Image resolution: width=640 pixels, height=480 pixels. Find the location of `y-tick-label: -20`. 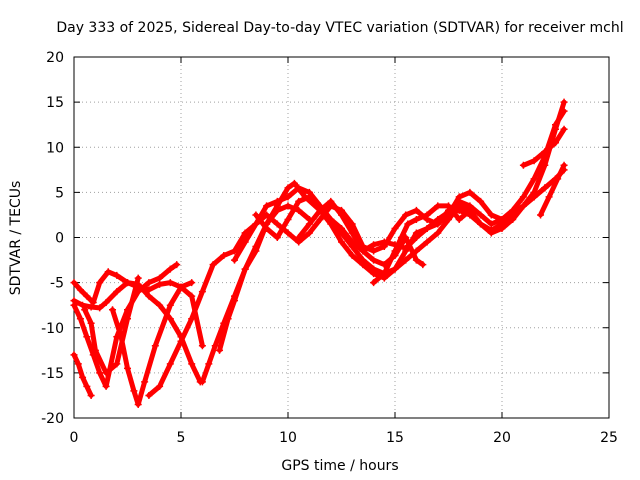

y-tick-label: -20 is located at coordinates (52, 419).